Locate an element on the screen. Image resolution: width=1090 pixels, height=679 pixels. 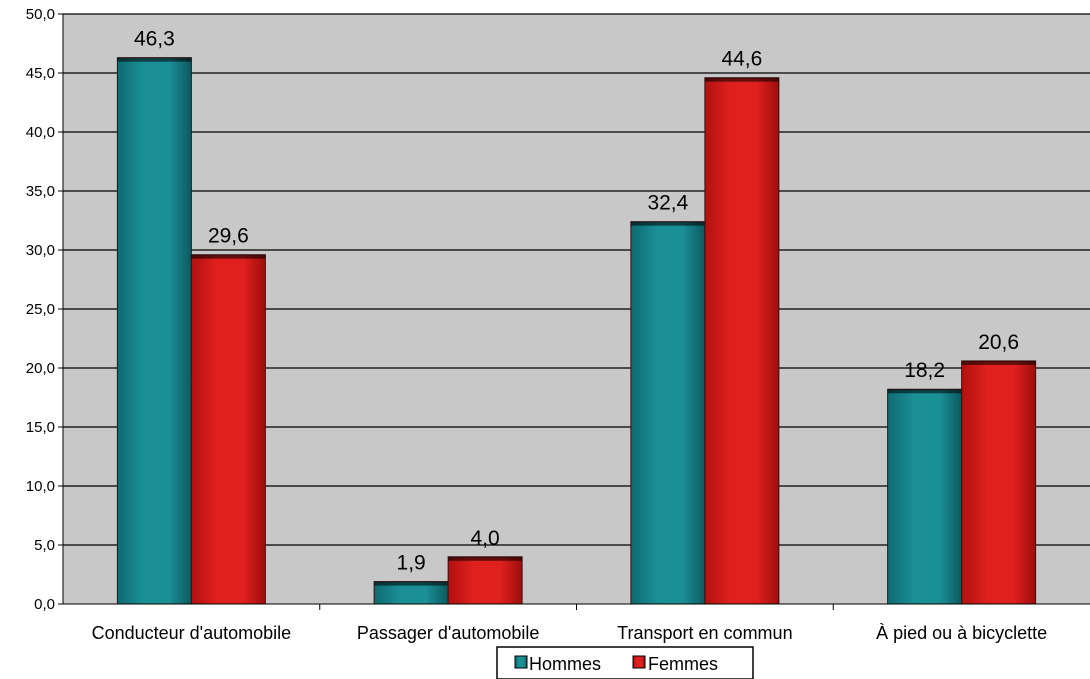
y-tick-label: 20,0 is located at coordinates (40, 368).